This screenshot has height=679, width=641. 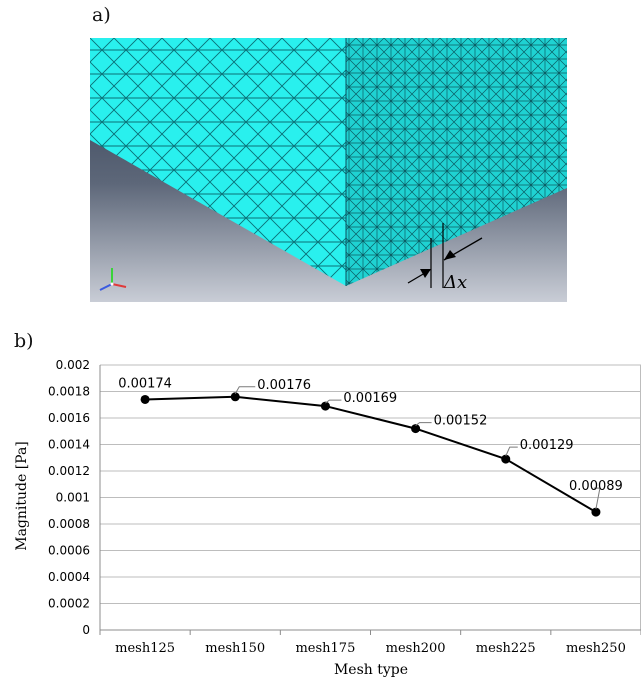 What do you see at coordinates (461, 421) in the screenshot?
I see `data-label: 0.00152` at bounding box center [461, 421].